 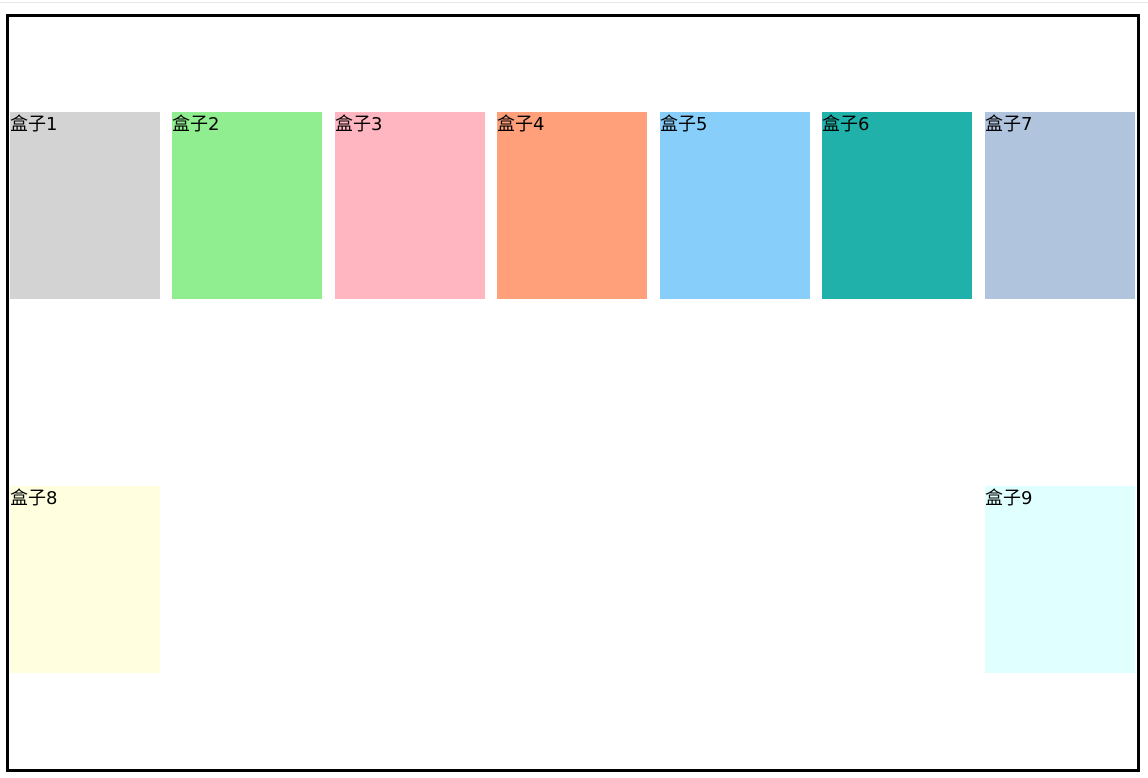 What do you see at coordinates (247, 205) in the screenshot?
I see `box-2: 盒子2` at bounding box center [247, 205].